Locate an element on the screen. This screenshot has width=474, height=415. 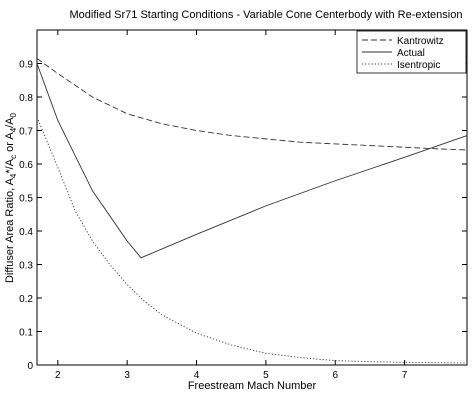
y-tick-label: 0.9 is located at coordinates (26, 65).